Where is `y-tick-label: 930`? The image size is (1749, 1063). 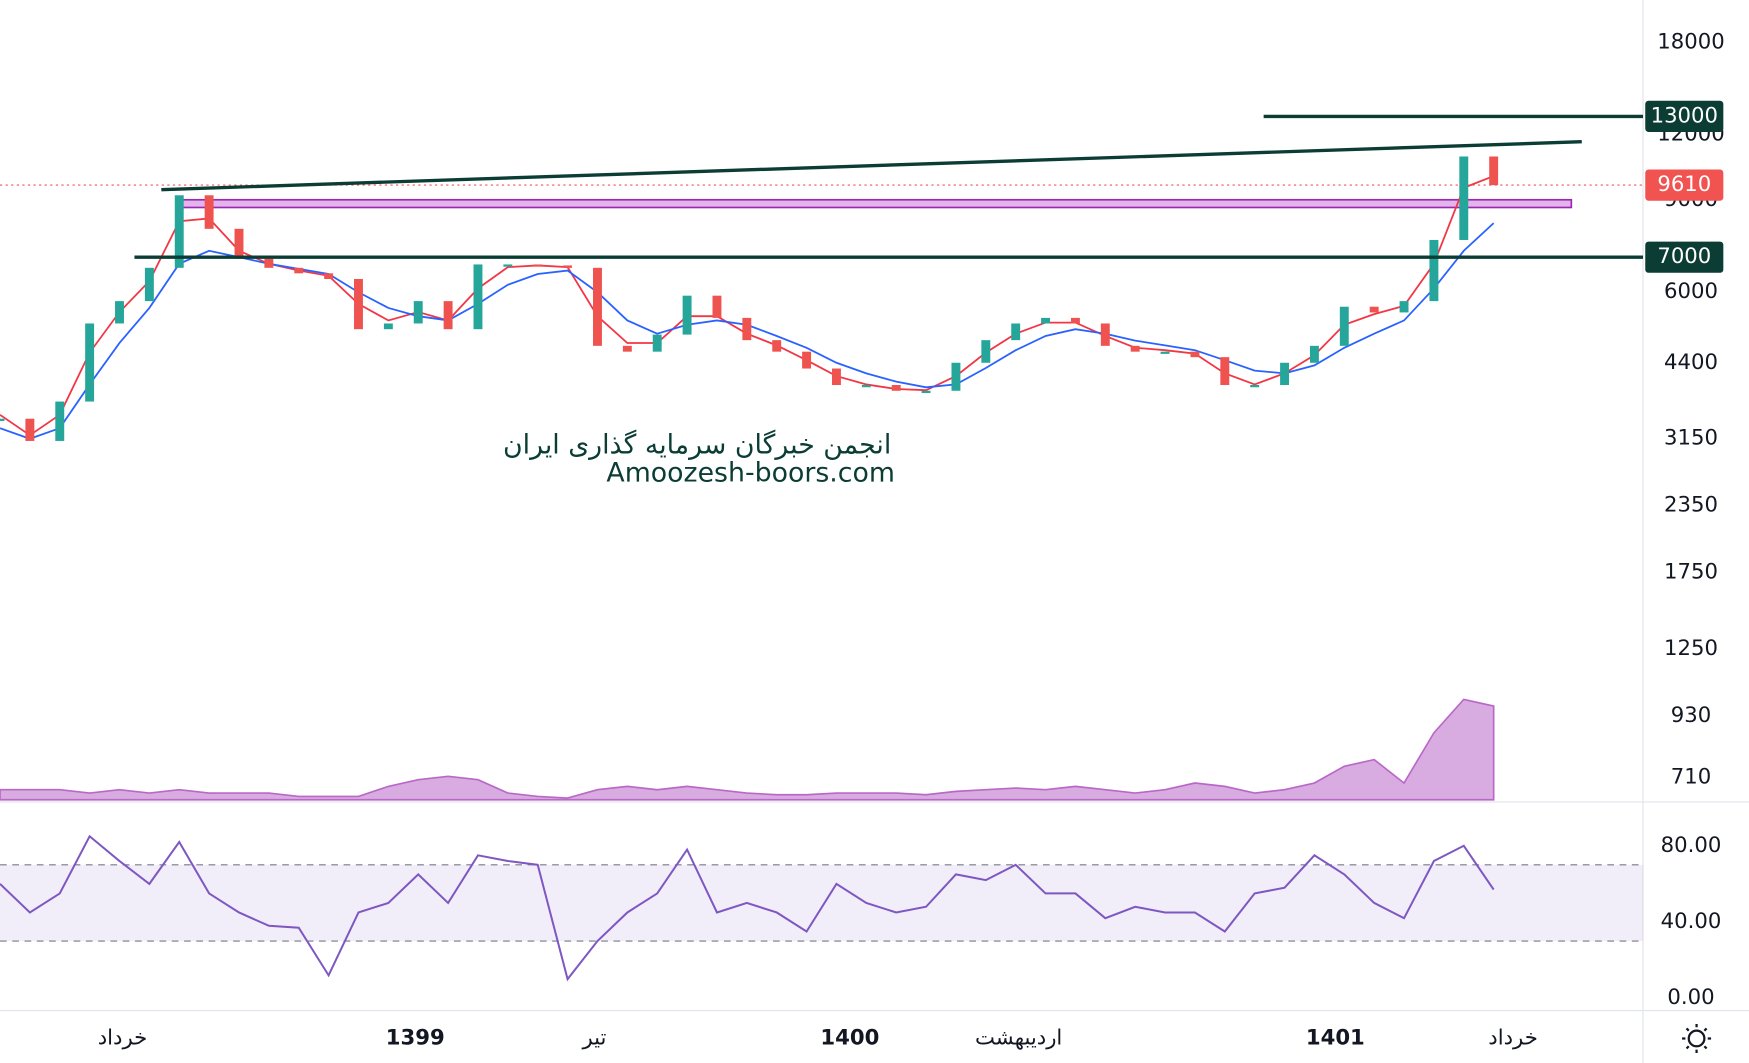
y-tick-label: 930 is located at coordinates (1691, 714).